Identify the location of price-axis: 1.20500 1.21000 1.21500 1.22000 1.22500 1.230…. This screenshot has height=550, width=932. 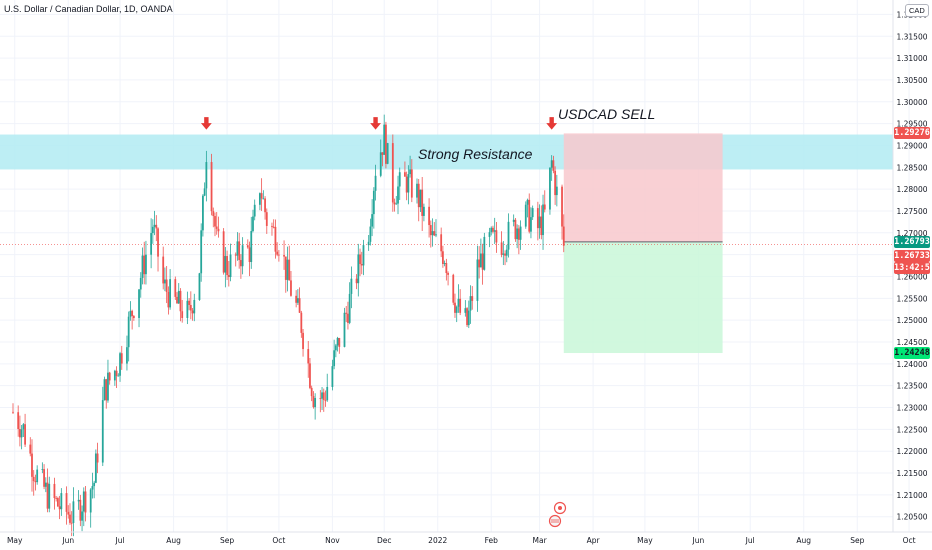
(911, 265).